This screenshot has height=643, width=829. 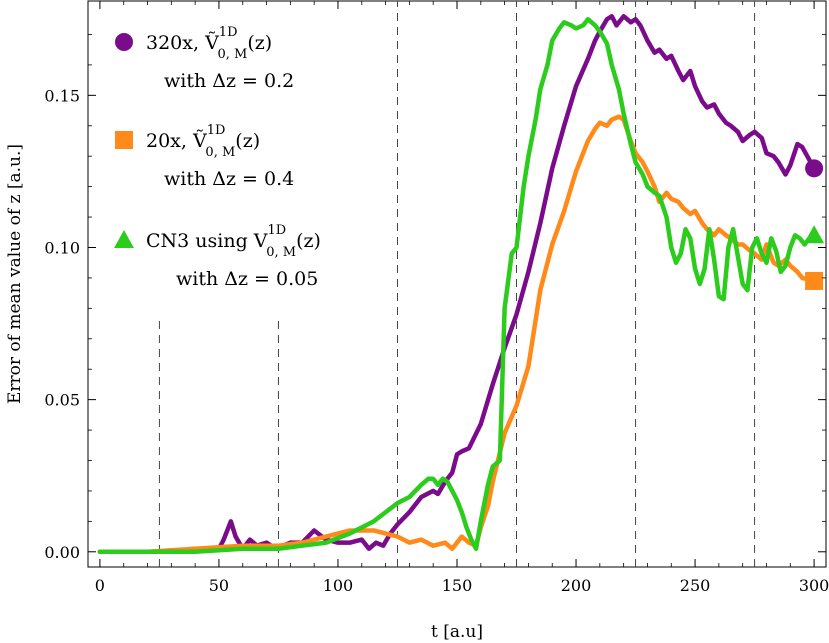 I want to click on legend-marker-320x, so click(x=124, y=42).